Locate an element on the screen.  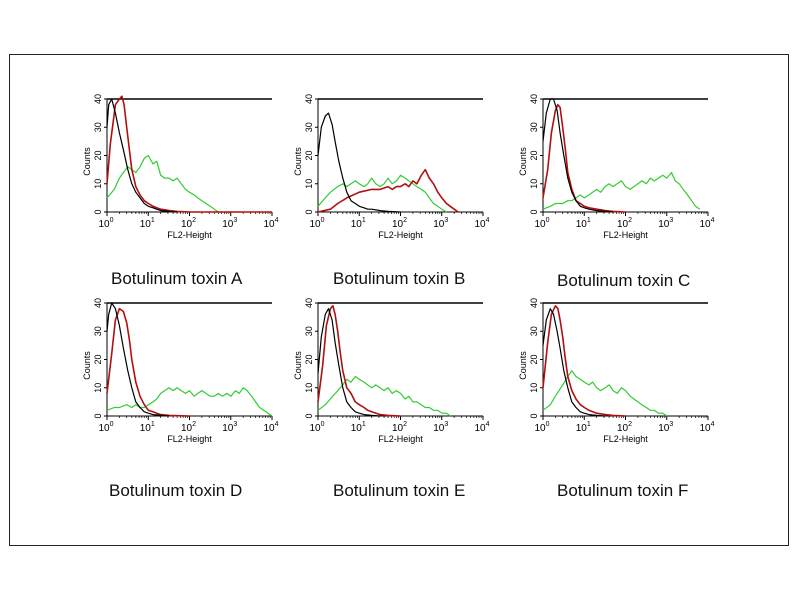
histogram-panel-a: 0 10 20 30 40 Counts 100 10¹ 10² 10³ 10⁴ FL2-Height is located at coordinates (197, 171).